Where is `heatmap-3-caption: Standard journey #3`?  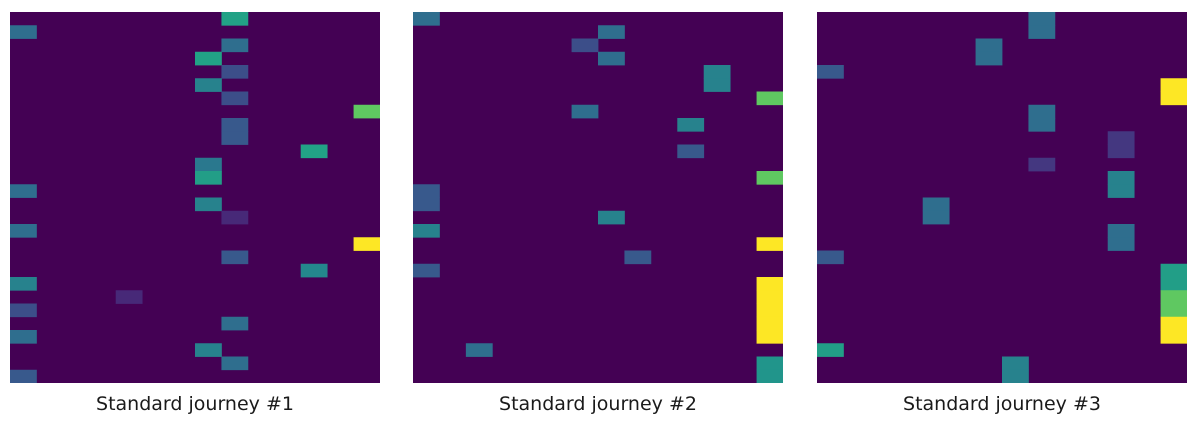
heatmap-3-caption: Standard journey #3 is located at coordinates (1002, 404).